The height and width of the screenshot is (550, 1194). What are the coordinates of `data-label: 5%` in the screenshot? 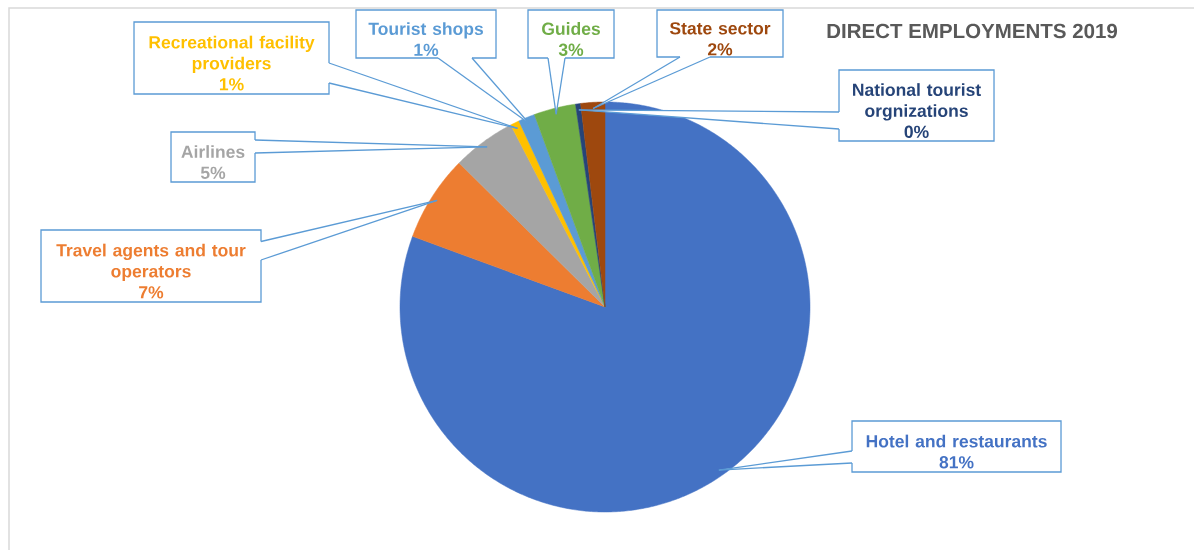 It's located at (213, 172).